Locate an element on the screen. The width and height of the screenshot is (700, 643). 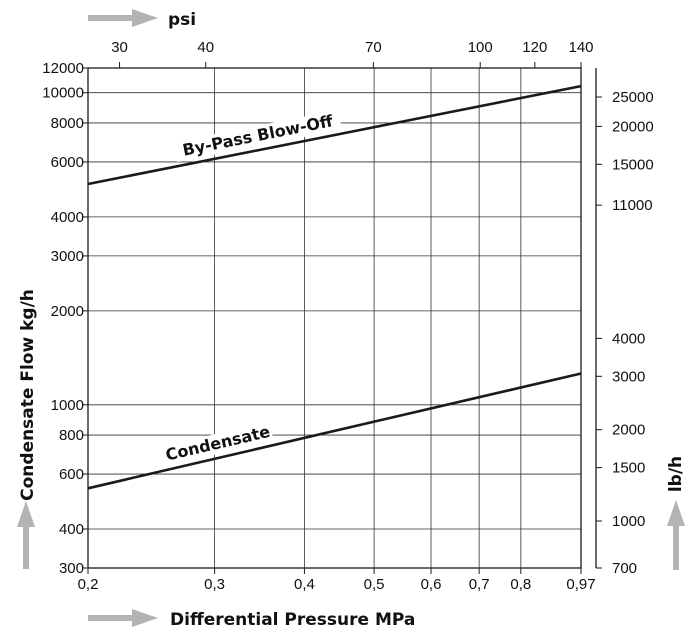
y-tick-label: 6000 is located at coordinates (67, 162).